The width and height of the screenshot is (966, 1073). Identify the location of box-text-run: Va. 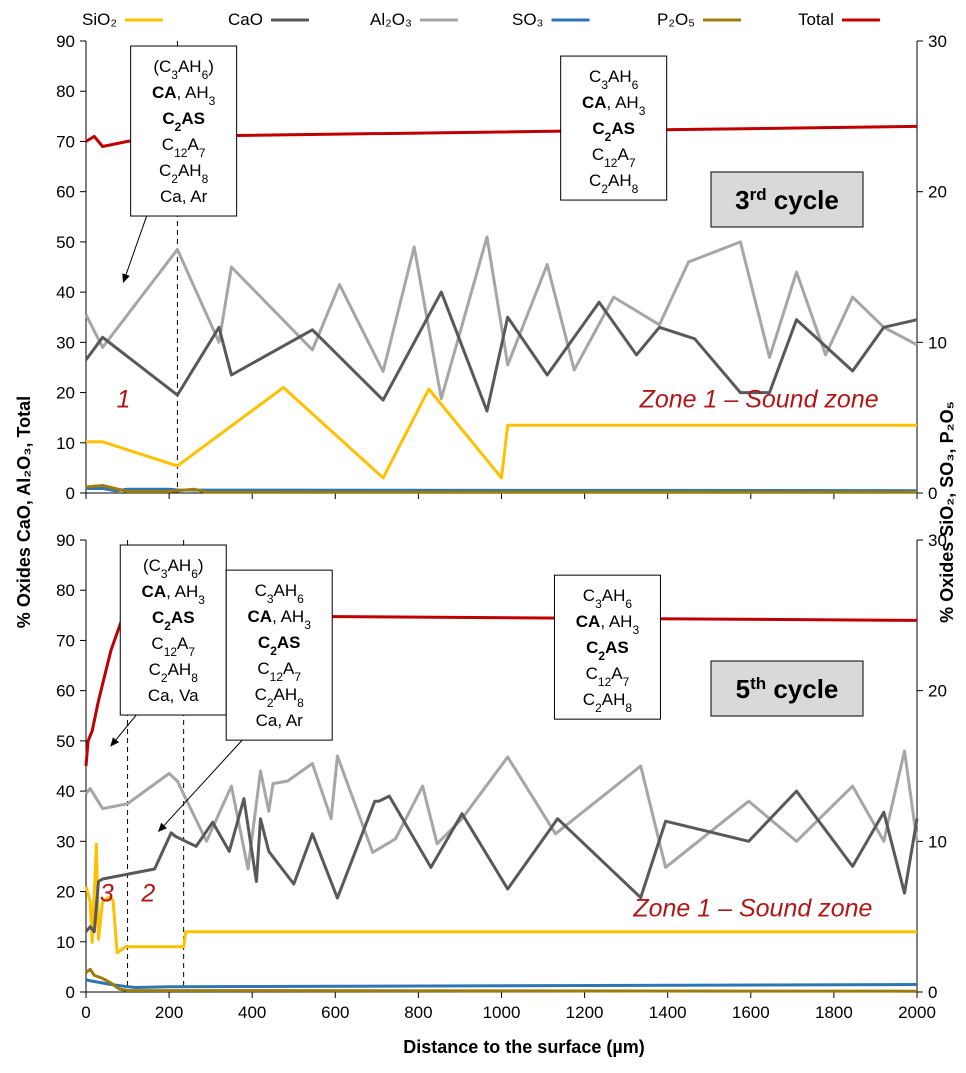
(189, 695).